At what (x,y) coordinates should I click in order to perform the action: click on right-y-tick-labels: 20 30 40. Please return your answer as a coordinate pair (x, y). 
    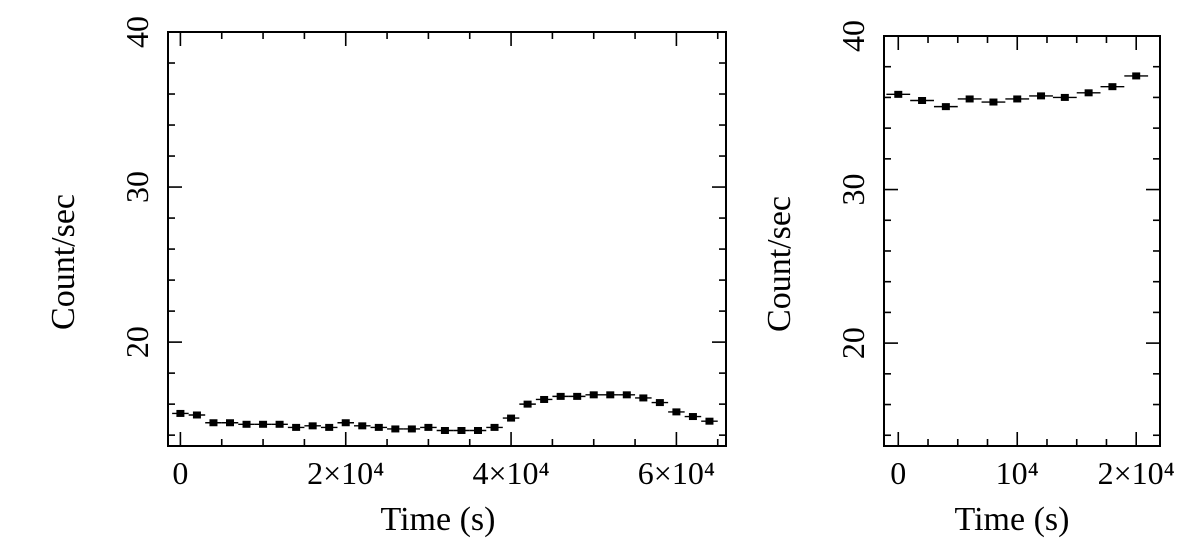
    Looking at the image, I should click on (853, 189).